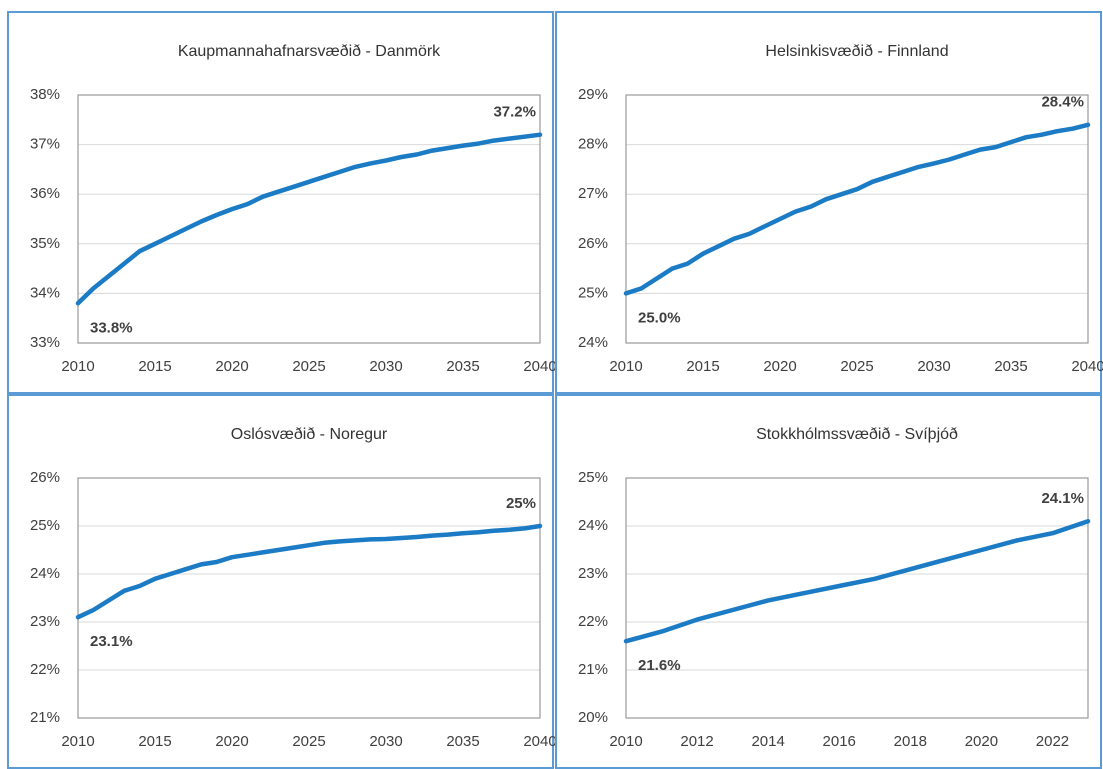 This screenshot has height=769, width=1103. What do you see at coordinates (767, 741) in the screenshot?
I see `x-tick-label: 2014` at bounding box center [767, 741].